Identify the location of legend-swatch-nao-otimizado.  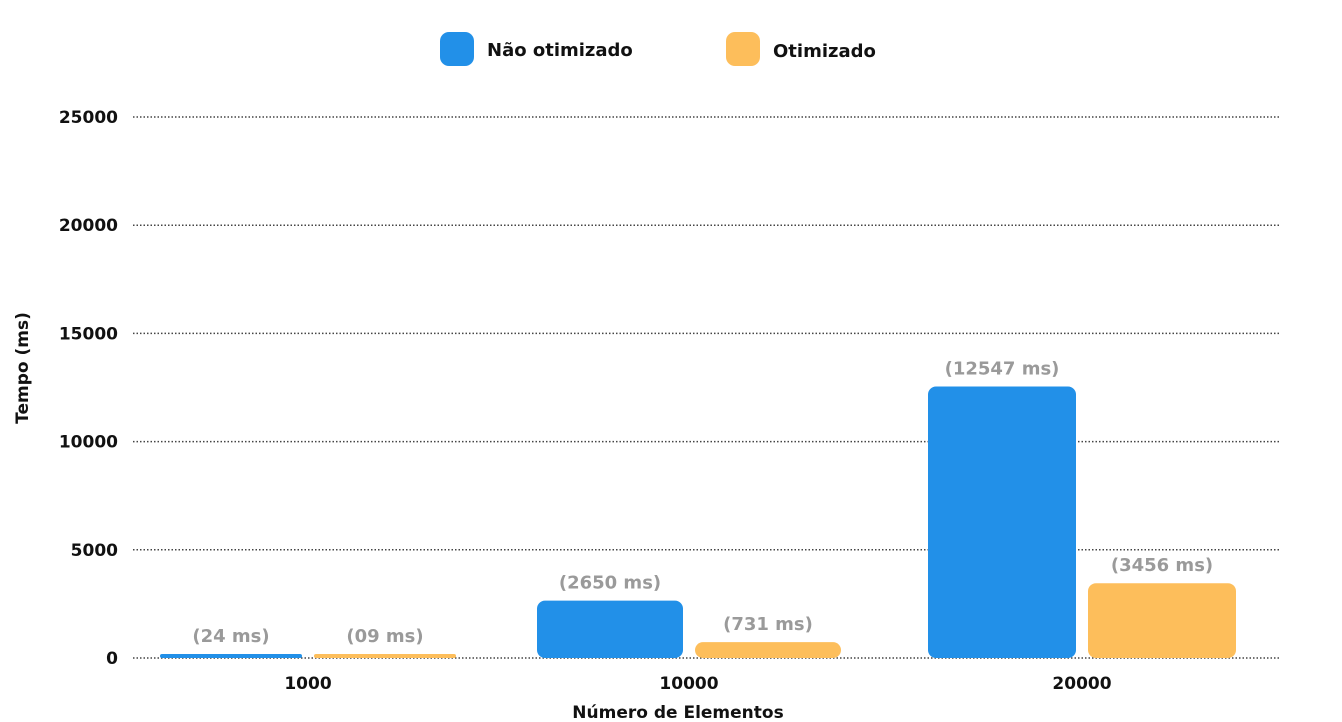
(457, 49).